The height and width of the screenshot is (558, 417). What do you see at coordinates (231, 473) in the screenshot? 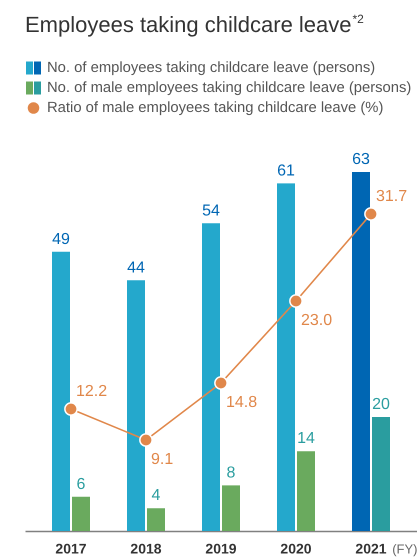
I see `data-label: 8` at bounding box center [231, 473].